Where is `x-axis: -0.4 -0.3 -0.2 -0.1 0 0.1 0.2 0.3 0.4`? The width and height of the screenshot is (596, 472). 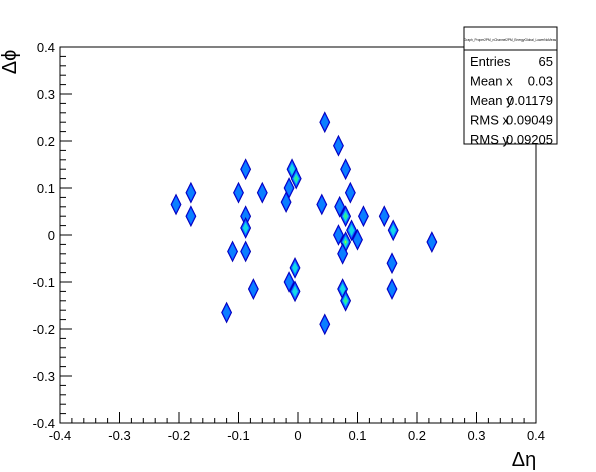
x-axis: -0.4 -0.3 -0.2 -0.1 0 0.1 0.2 0.3 0.4 is located at coordinates (297, 427).